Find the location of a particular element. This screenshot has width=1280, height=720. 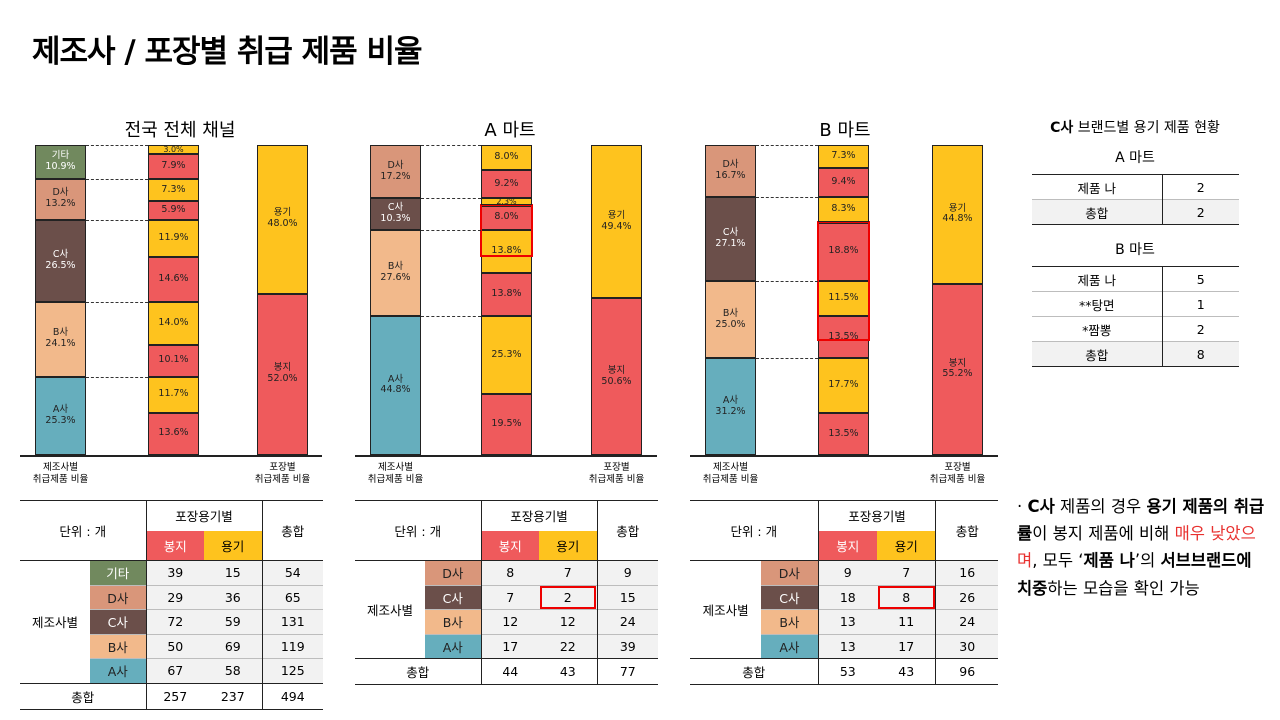

total-value: 9 is located at coordinates (627, 572).